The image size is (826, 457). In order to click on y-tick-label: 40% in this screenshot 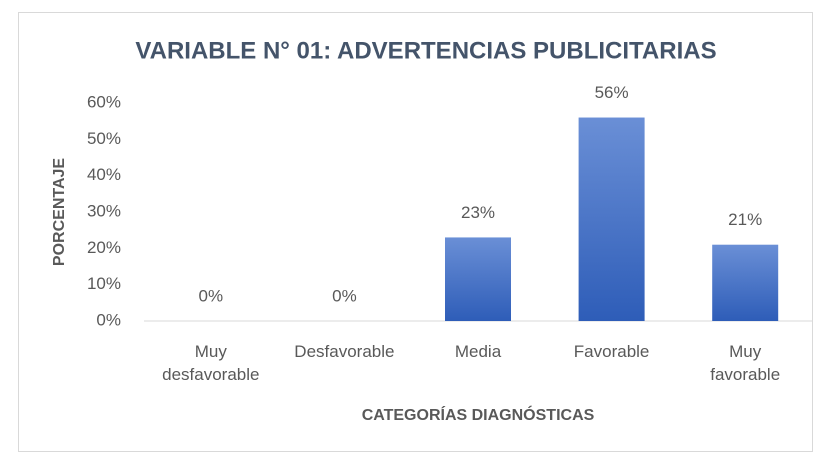, I will do `click(104, 174)`.